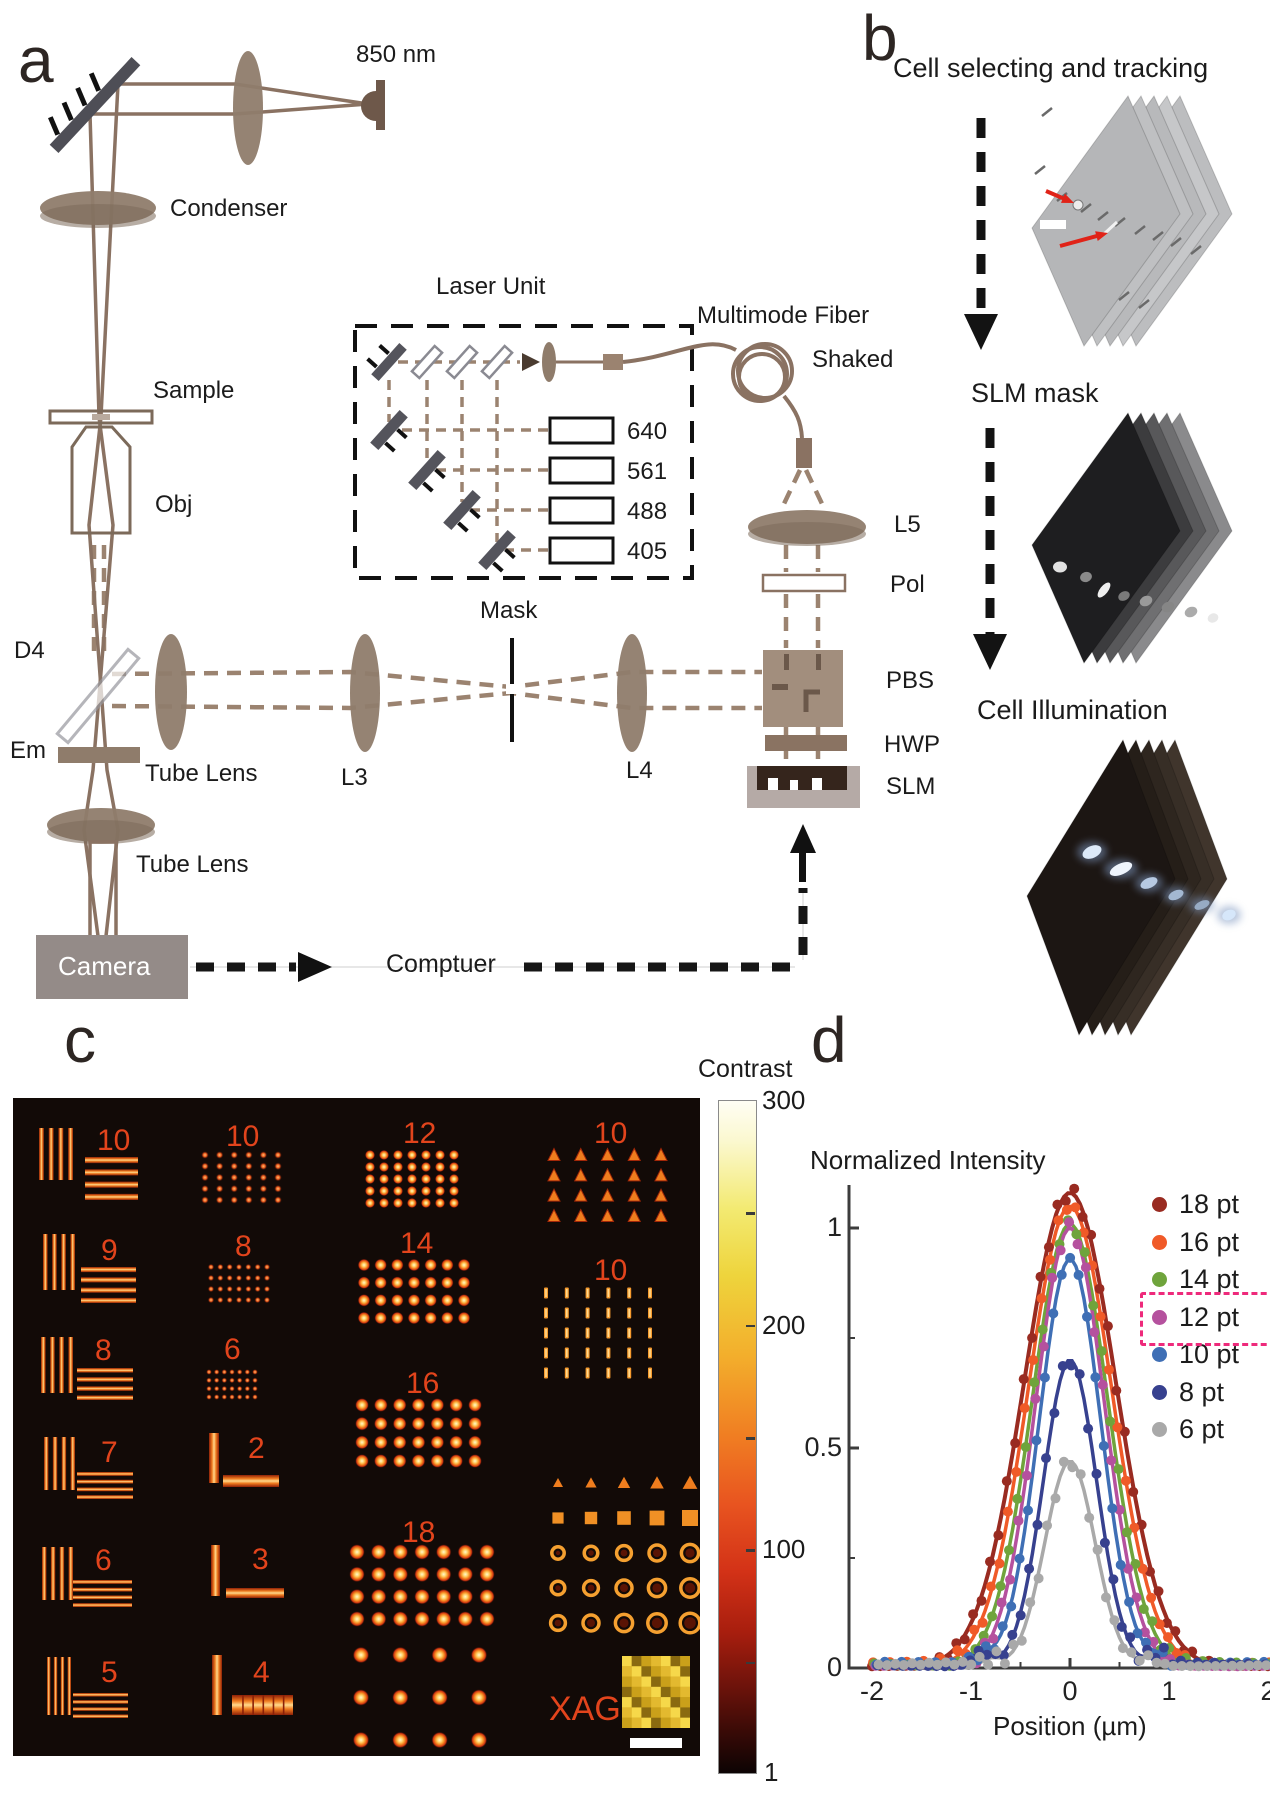  What do you see at coordinates (261, 1672) in the screenshot?
I see `svg-text: 4` at bounding box center [261, 1672].